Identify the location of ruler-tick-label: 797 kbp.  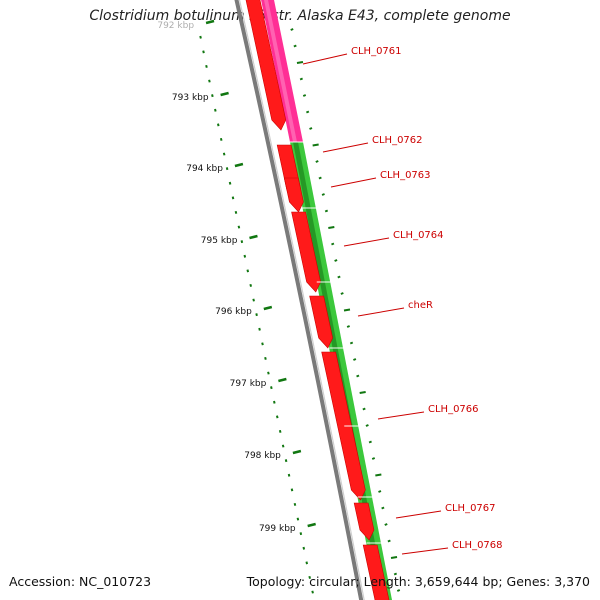
(248, 384).